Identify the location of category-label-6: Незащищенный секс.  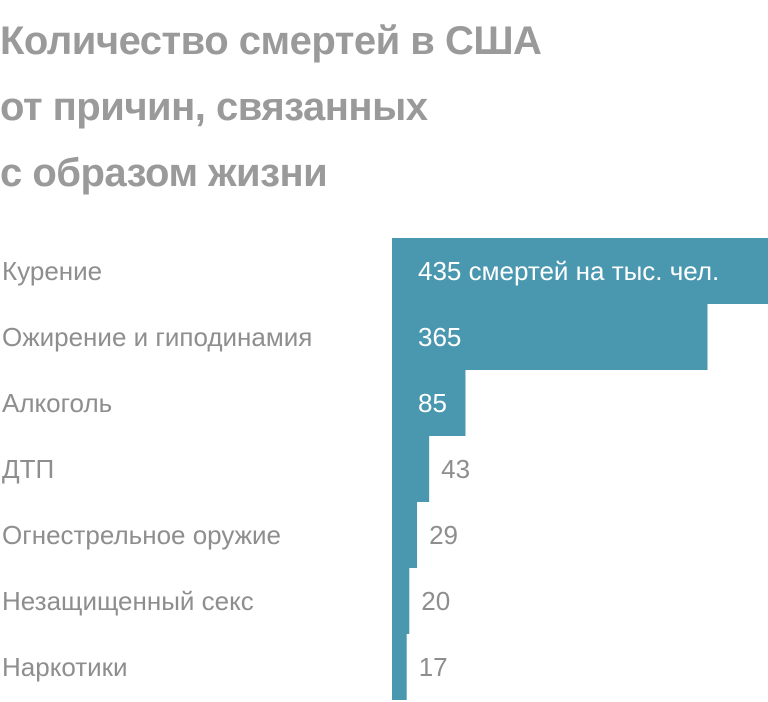
(128, 601).